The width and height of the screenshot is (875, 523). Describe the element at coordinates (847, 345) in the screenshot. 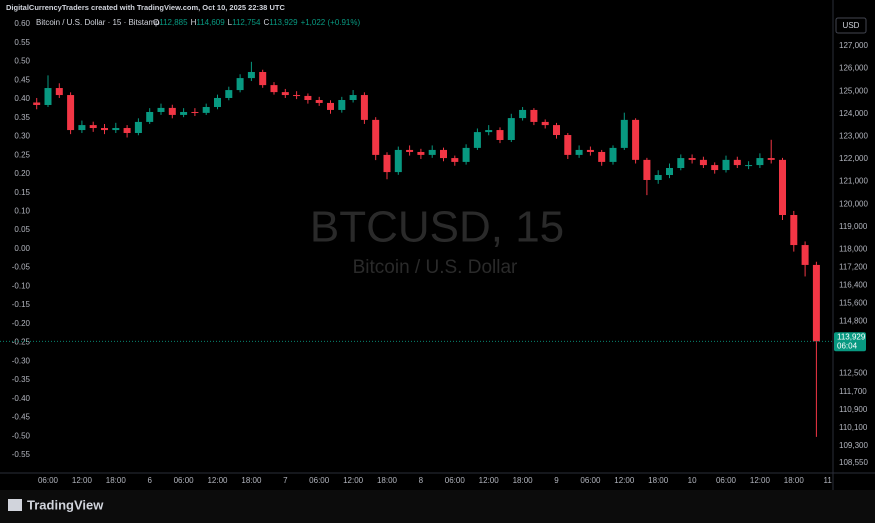

I see `countdown: 06:04` at that location.